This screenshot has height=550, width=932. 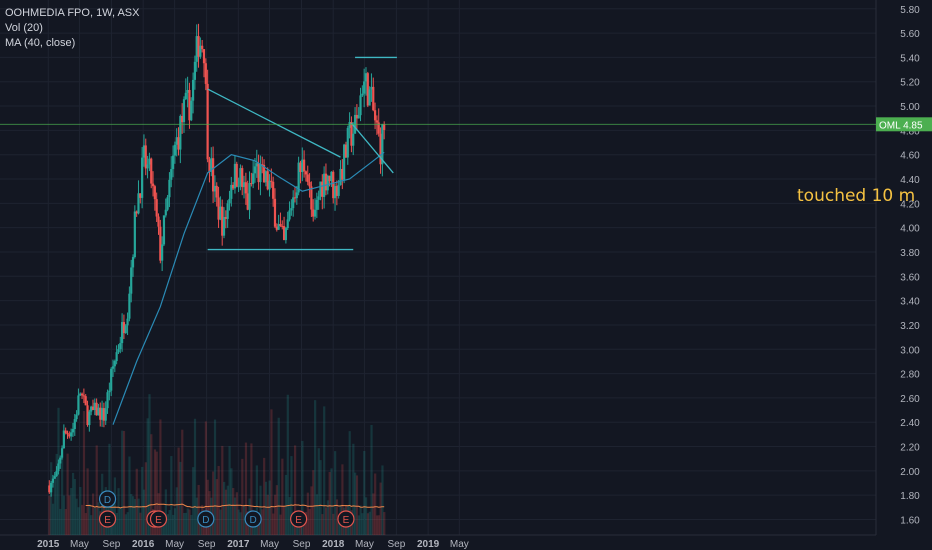 What do you see at coordinates (910, 496) in the screenshot?
I see `y-tick-label: 1.80` at bounding box center [910, 496].